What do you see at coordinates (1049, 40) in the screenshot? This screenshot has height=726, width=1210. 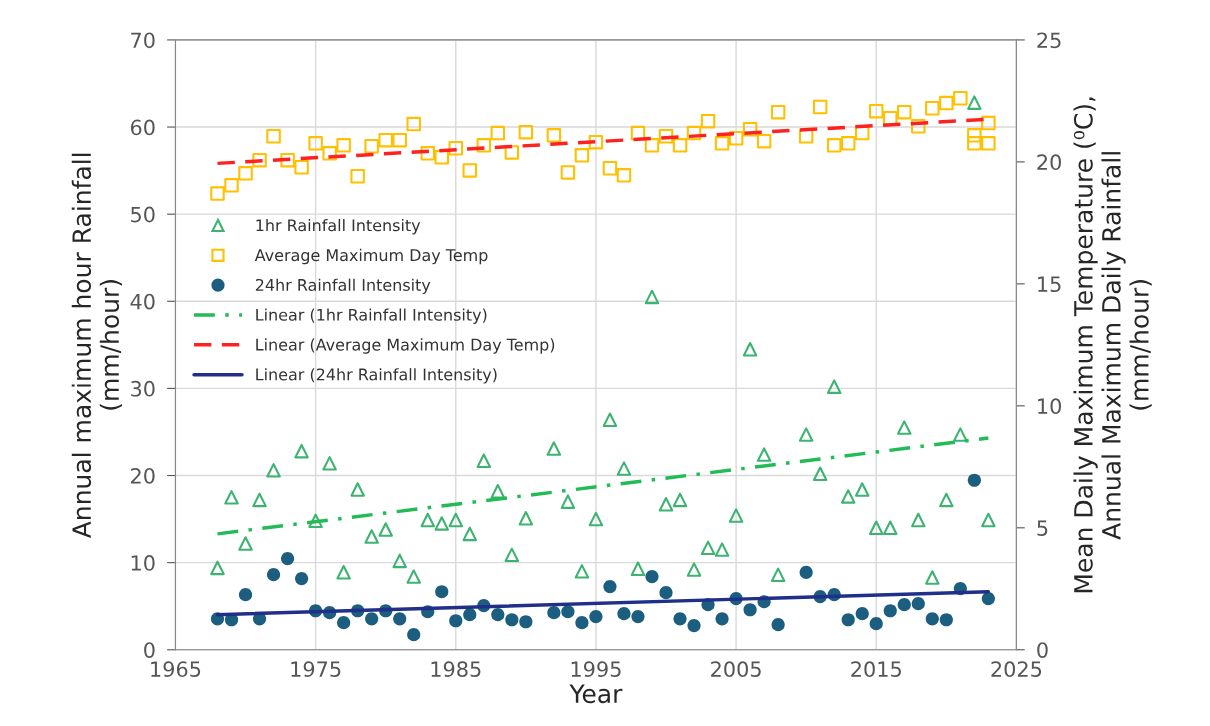 I see `y2-tick-label: 25` at bounding box center [1049, 40].